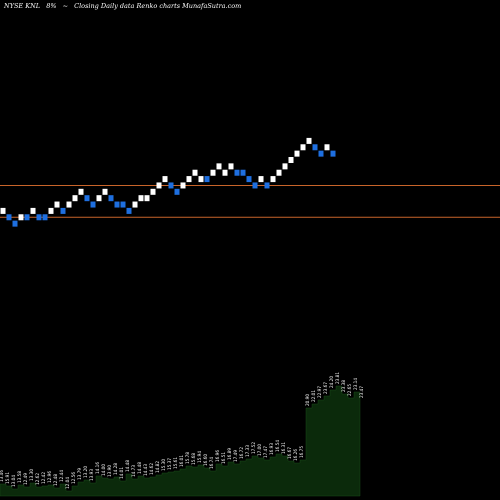 The image size is (500, 500). Describe the element at coordinates (37, 479) in the screenshot. I see `volume-label: 12.62` at that location.